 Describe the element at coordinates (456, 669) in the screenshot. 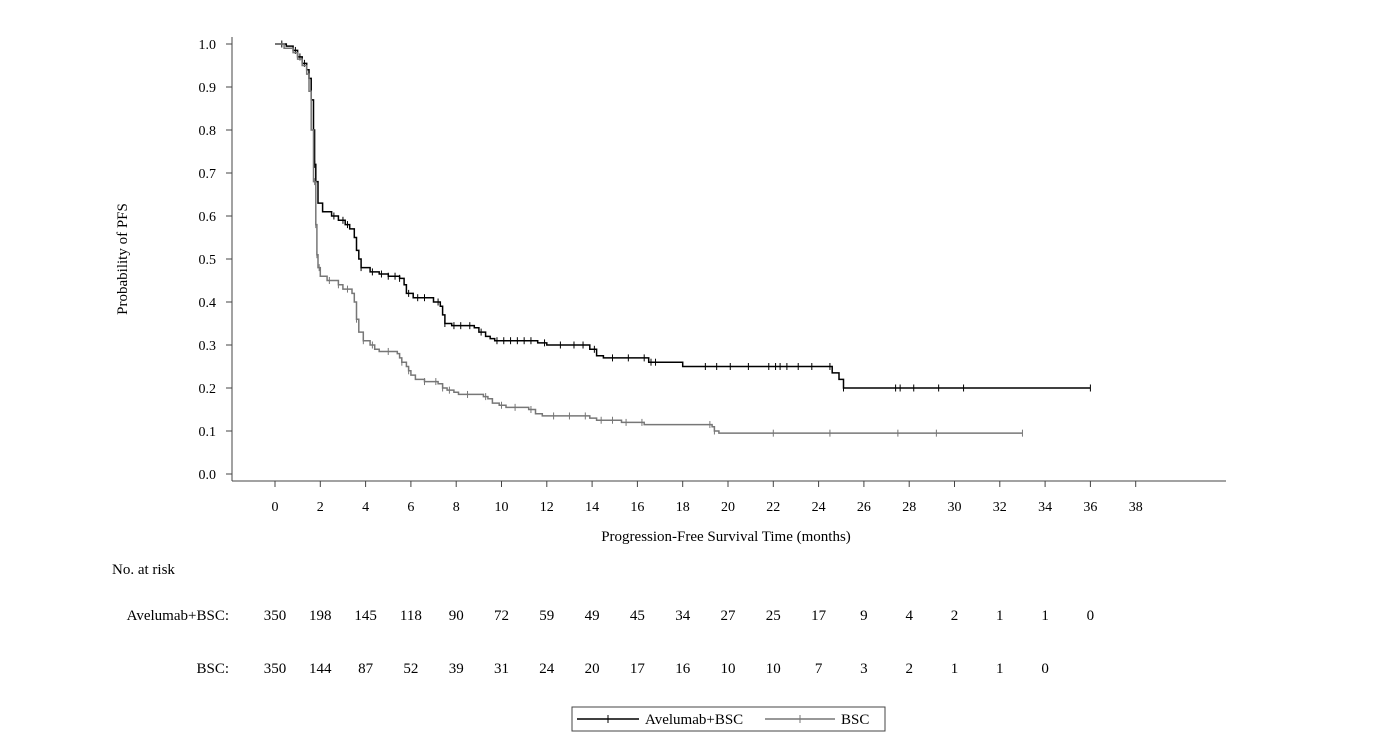

I see `risk-count: 39` at that location.